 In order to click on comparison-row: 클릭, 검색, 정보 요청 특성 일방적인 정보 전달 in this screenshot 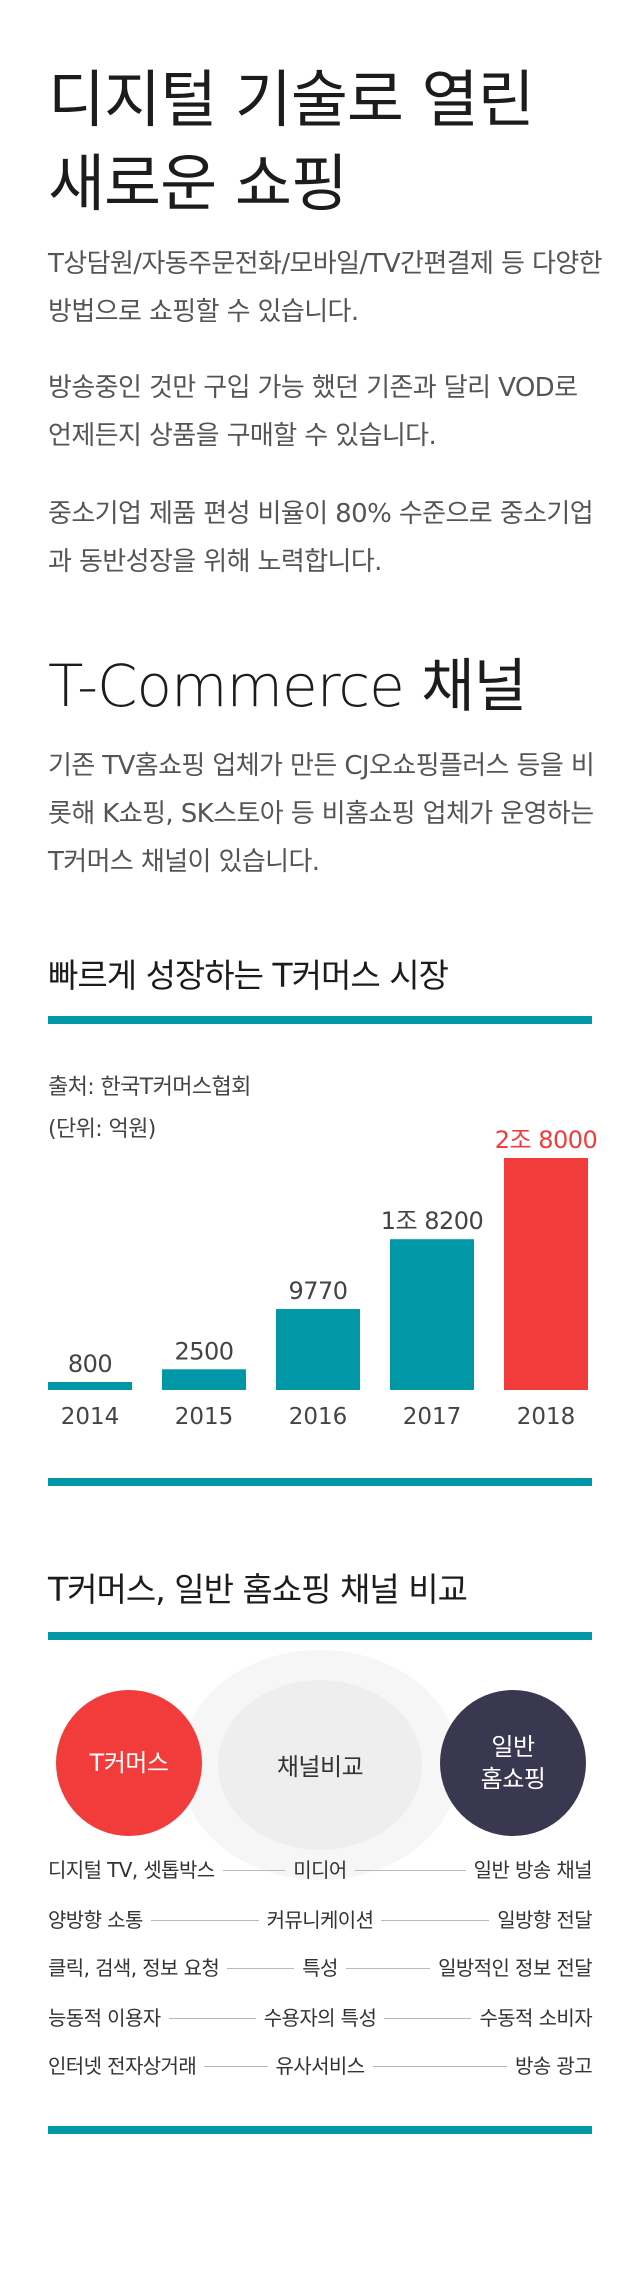, I will do `click(320, 1968)`.